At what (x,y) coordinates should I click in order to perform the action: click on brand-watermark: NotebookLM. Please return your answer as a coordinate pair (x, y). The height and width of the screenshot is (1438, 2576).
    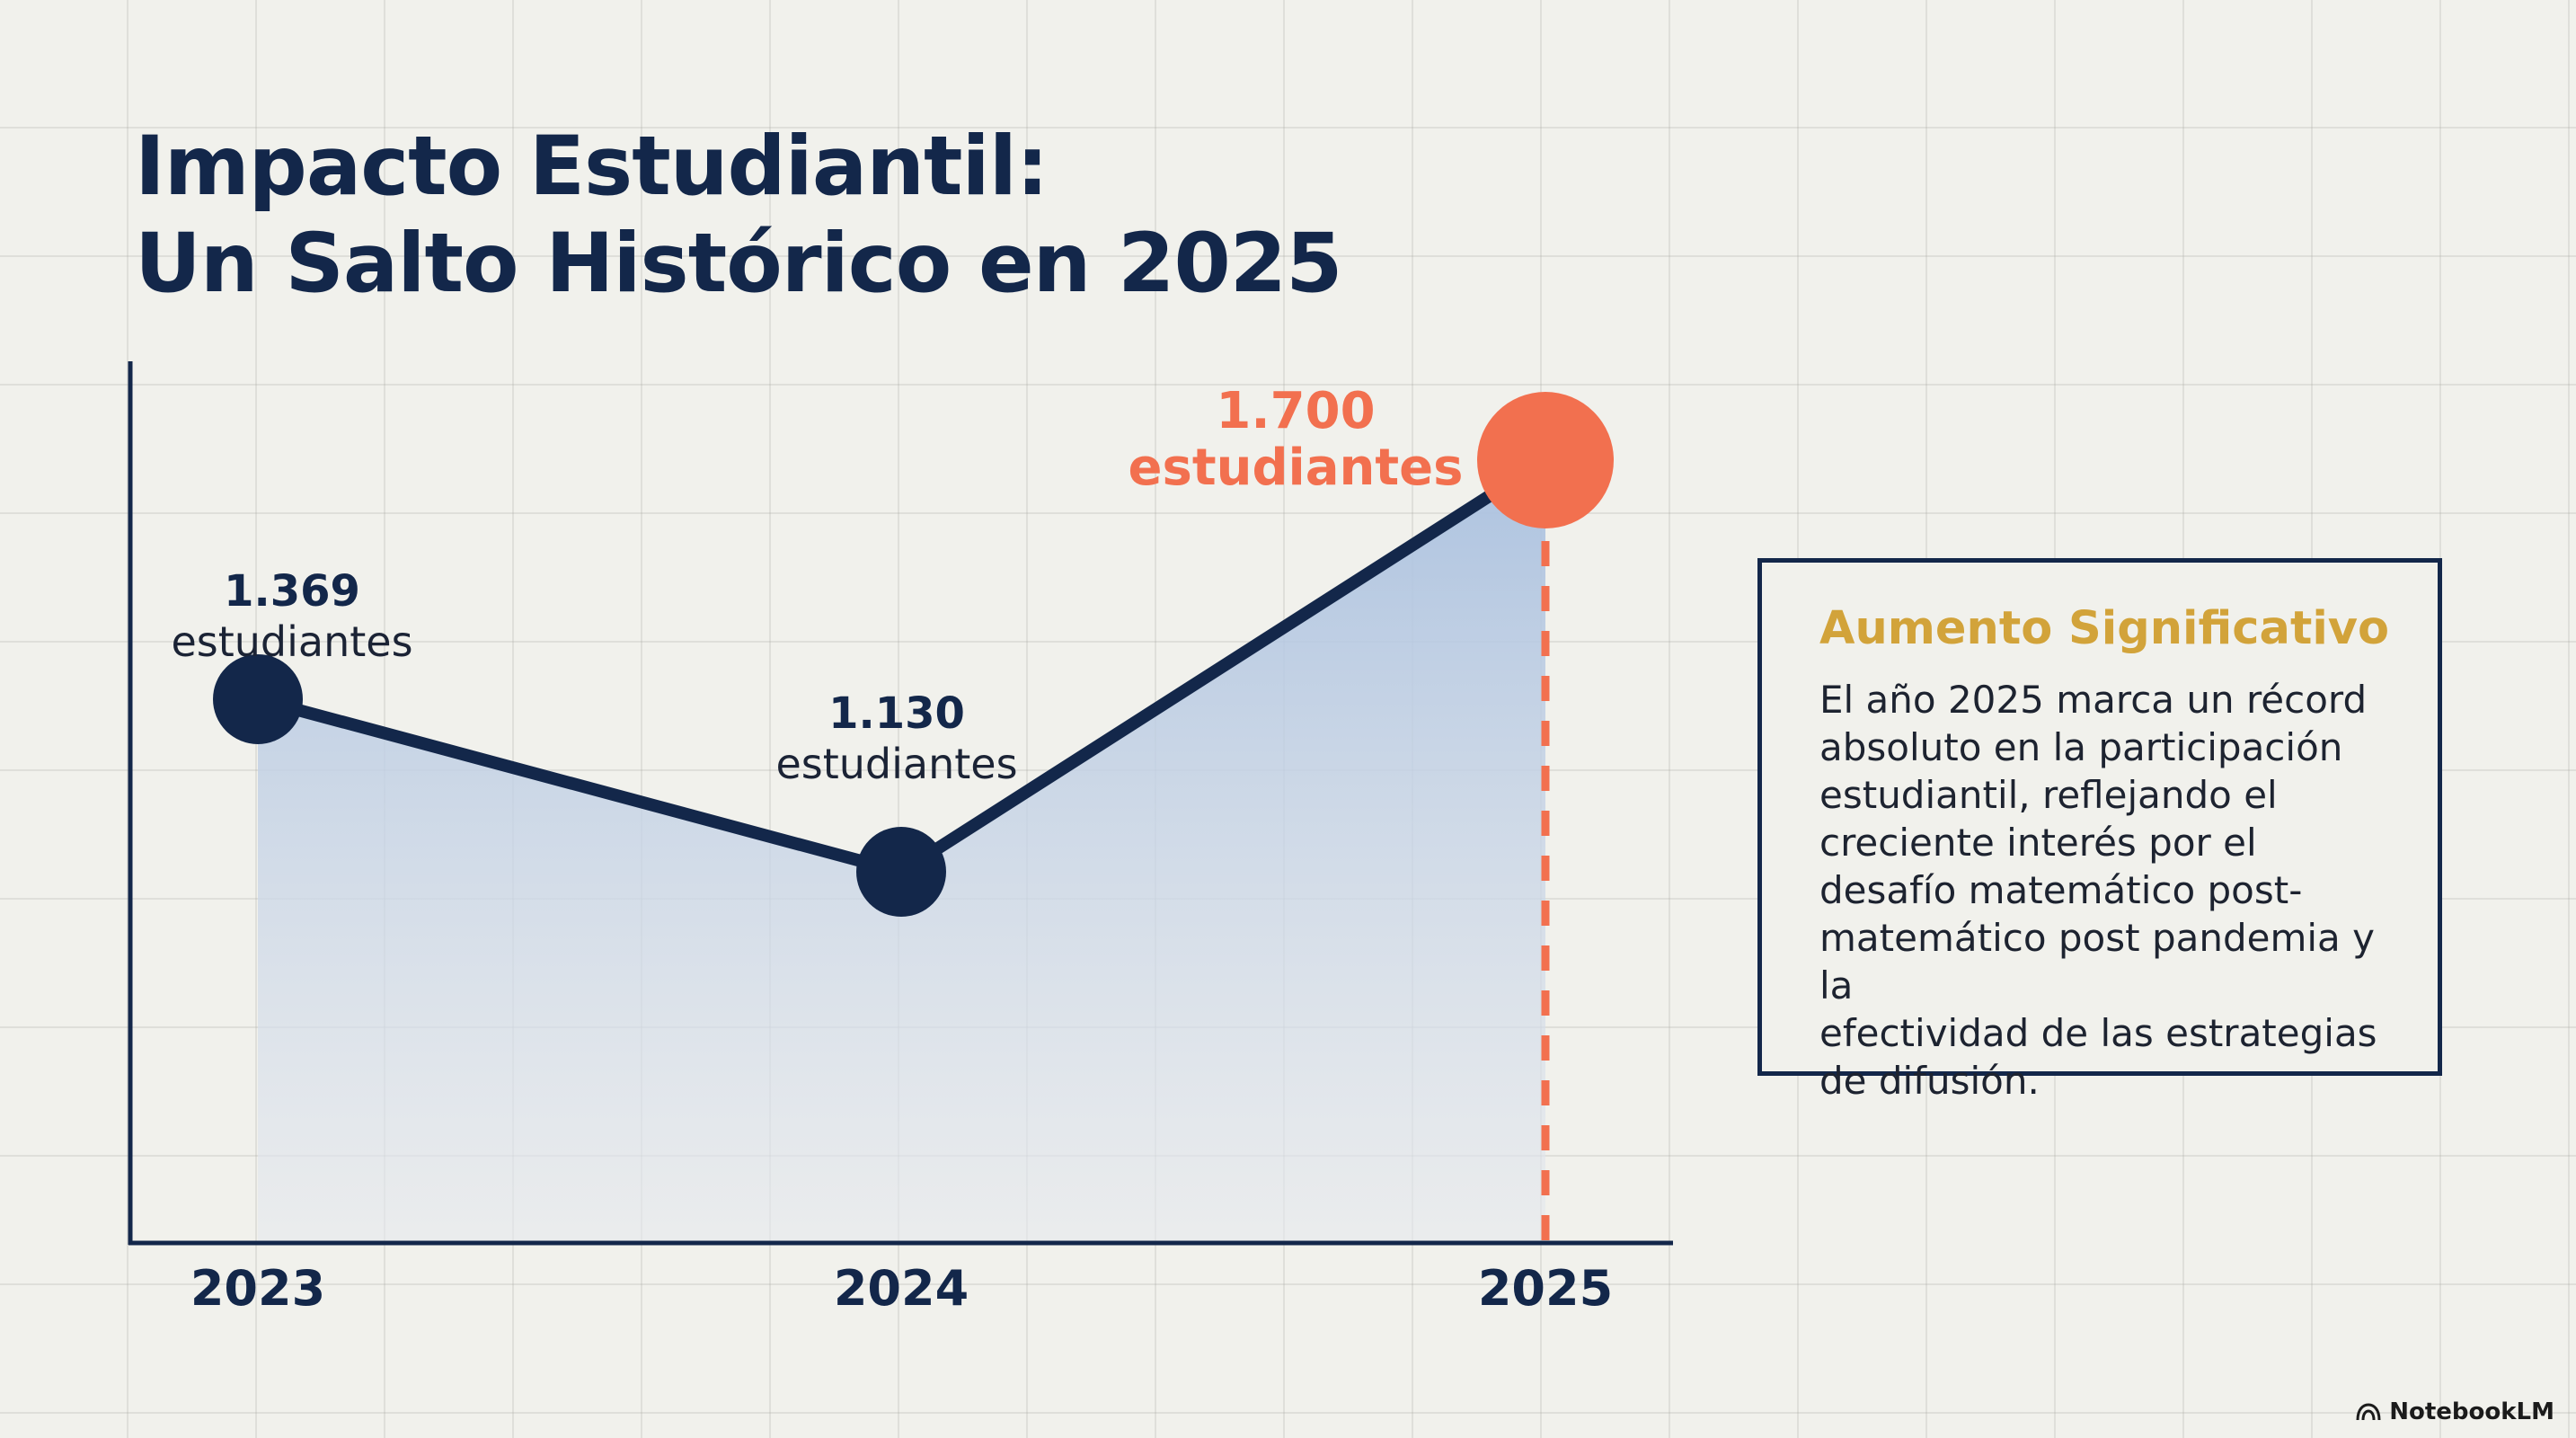
    Looking at the image, I should click on (2454, 1411).